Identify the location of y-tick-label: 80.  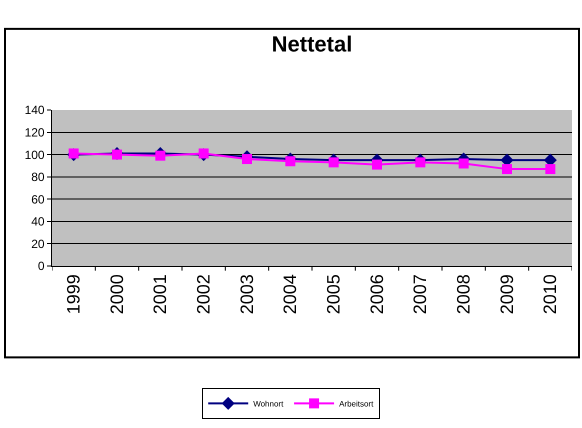
(38, 177).